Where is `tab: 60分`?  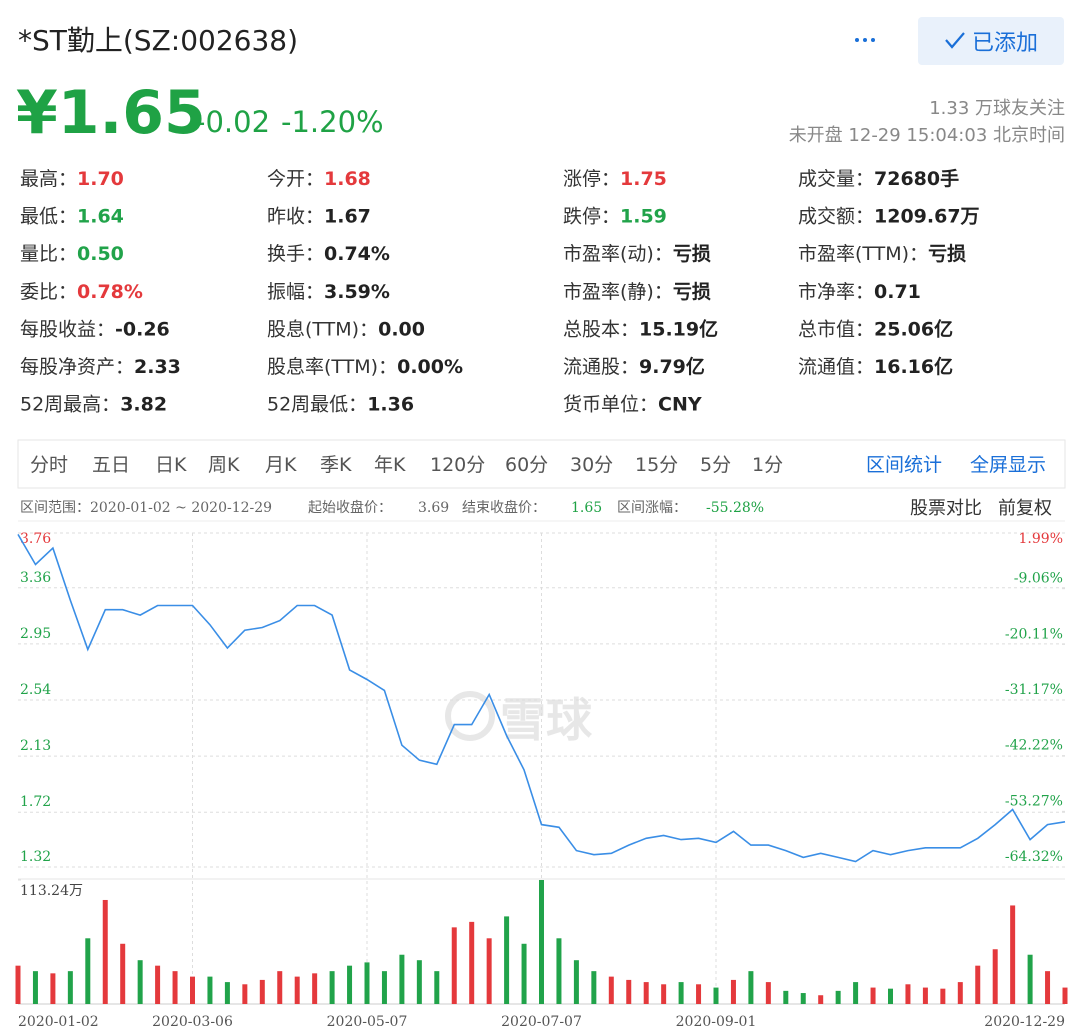
tab: 60分 is located at coordinates (526, 465).